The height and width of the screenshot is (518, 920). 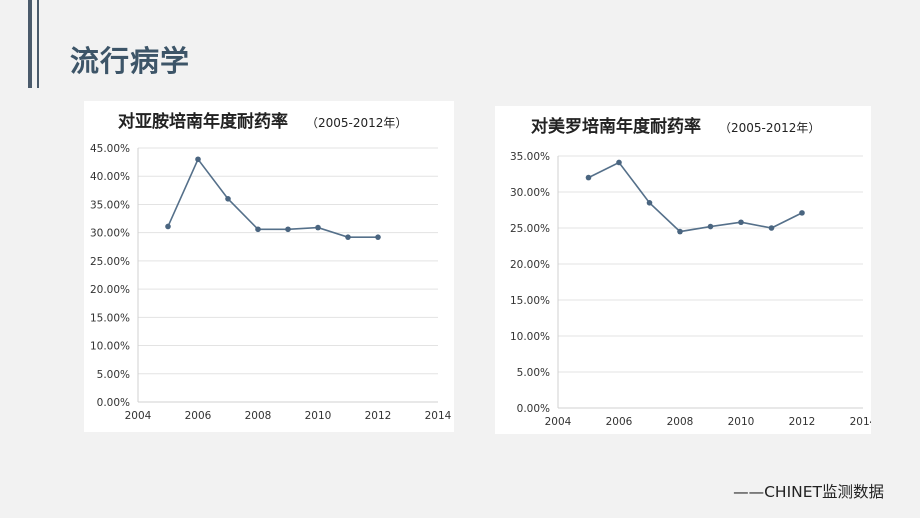 I want to click on chart-title: 对亚胺培南年度耐药率, so click(x=203, y=121).